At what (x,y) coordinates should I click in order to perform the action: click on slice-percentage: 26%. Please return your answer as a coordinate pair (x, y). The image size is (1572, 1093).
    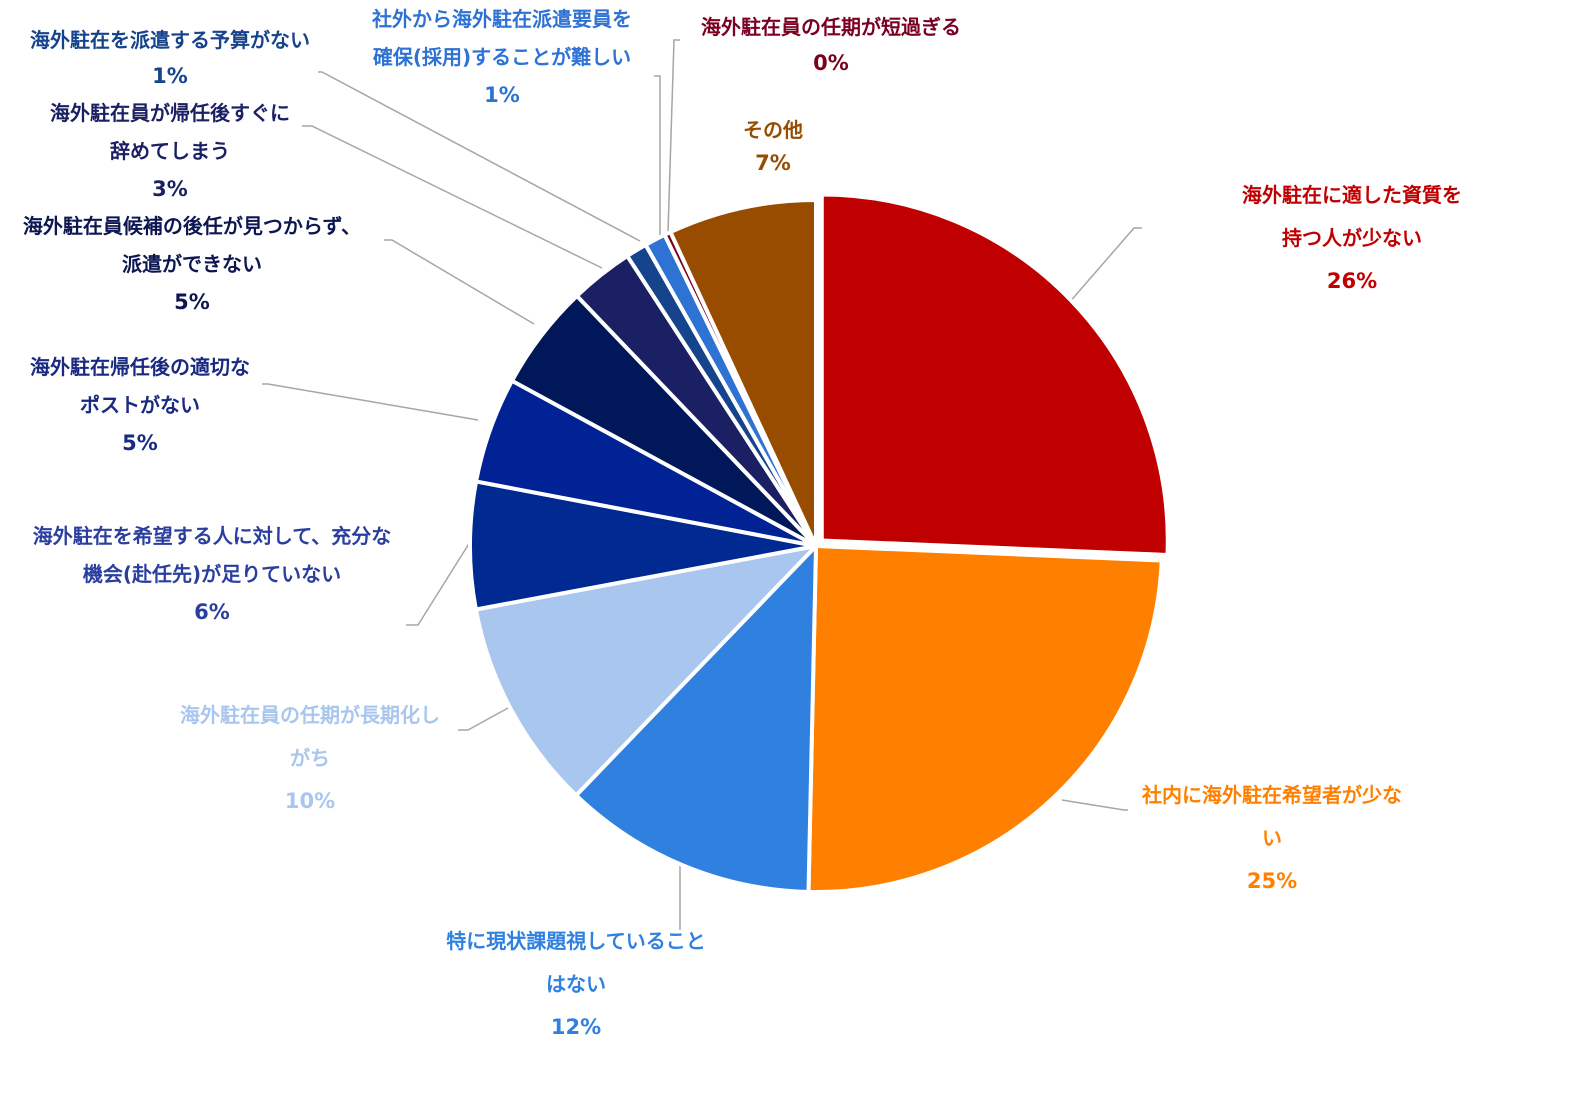
    Looking at the image, I should click on (1352, 281).